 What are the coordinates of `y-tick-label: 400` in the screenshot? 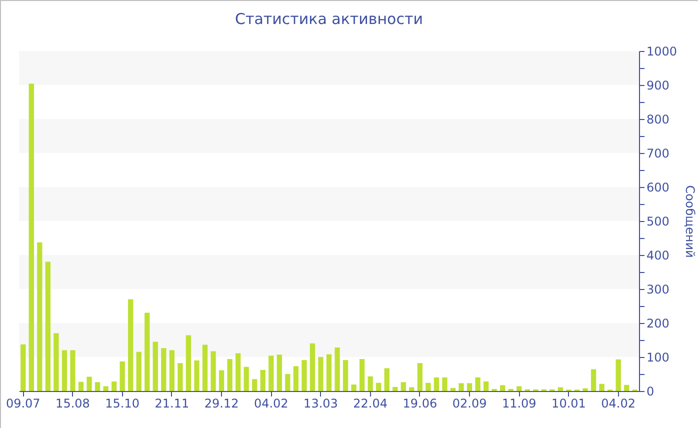 It's located at (658, 255).